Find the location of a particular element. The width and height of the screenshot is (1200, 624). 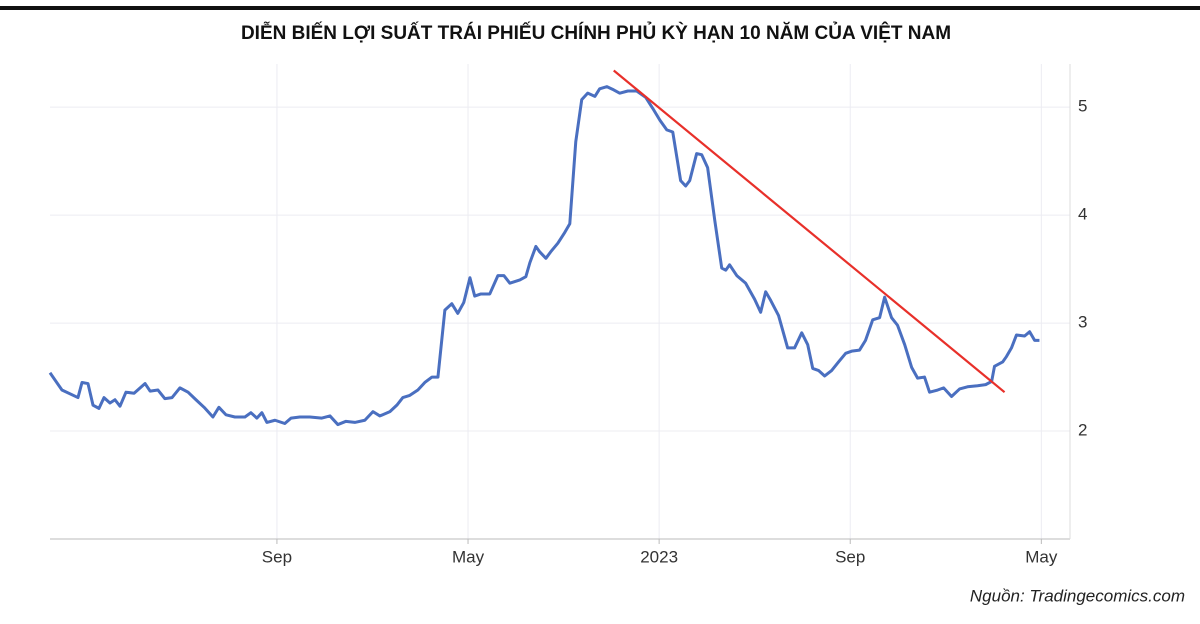

y-tick-label: 5 is located at coordinates (1082, 106).